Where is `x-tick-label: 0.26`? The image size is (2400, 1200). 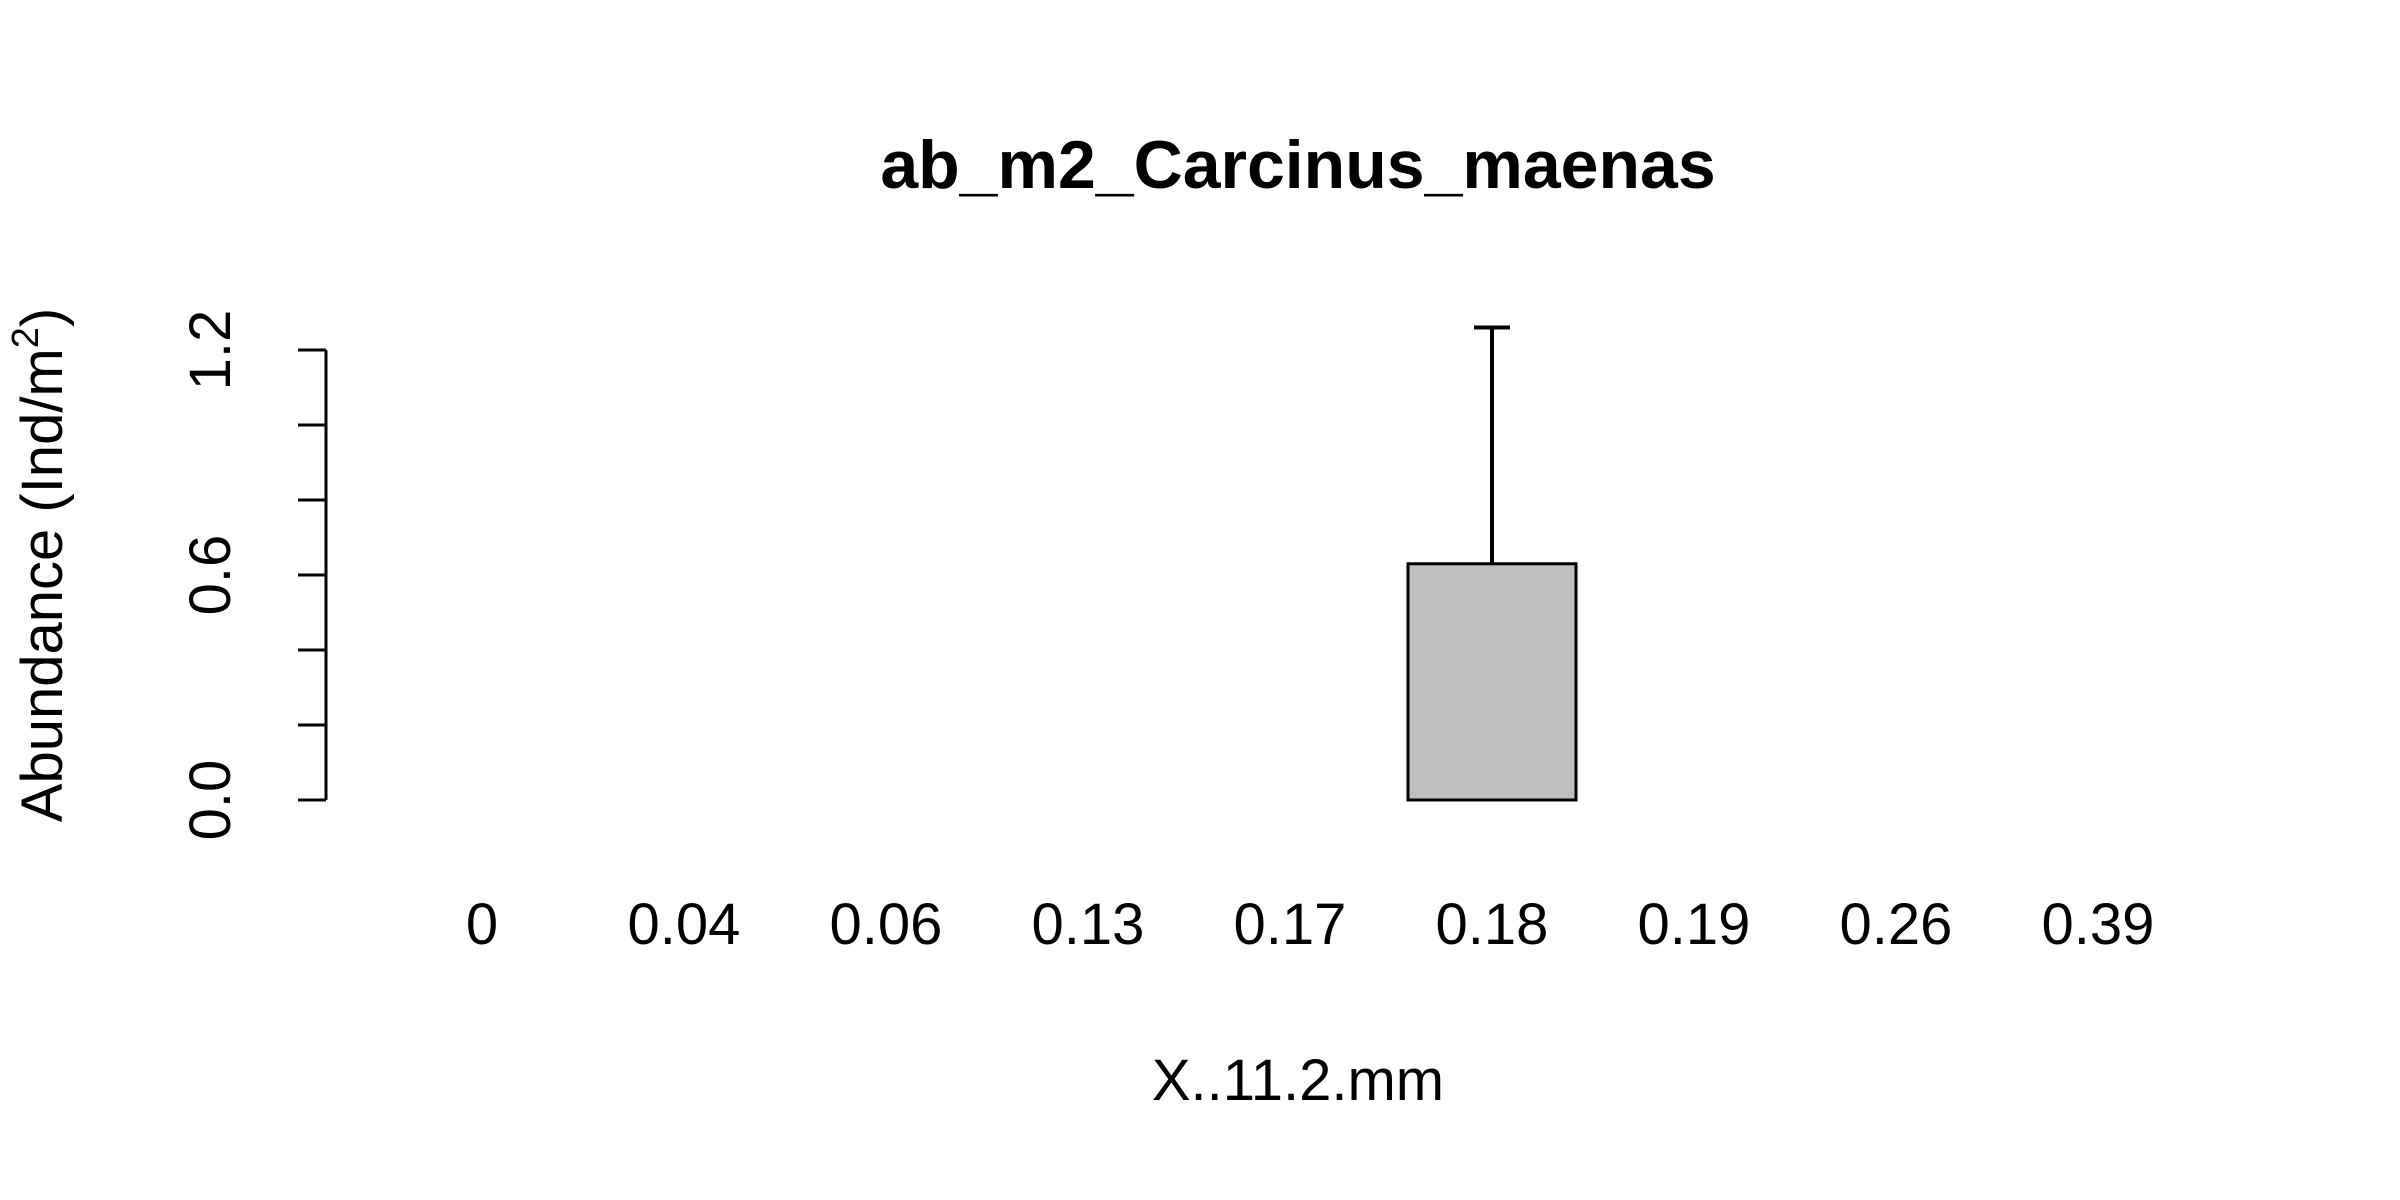
x-tick-label: 0.26 is located at coordinates (1896, 924).